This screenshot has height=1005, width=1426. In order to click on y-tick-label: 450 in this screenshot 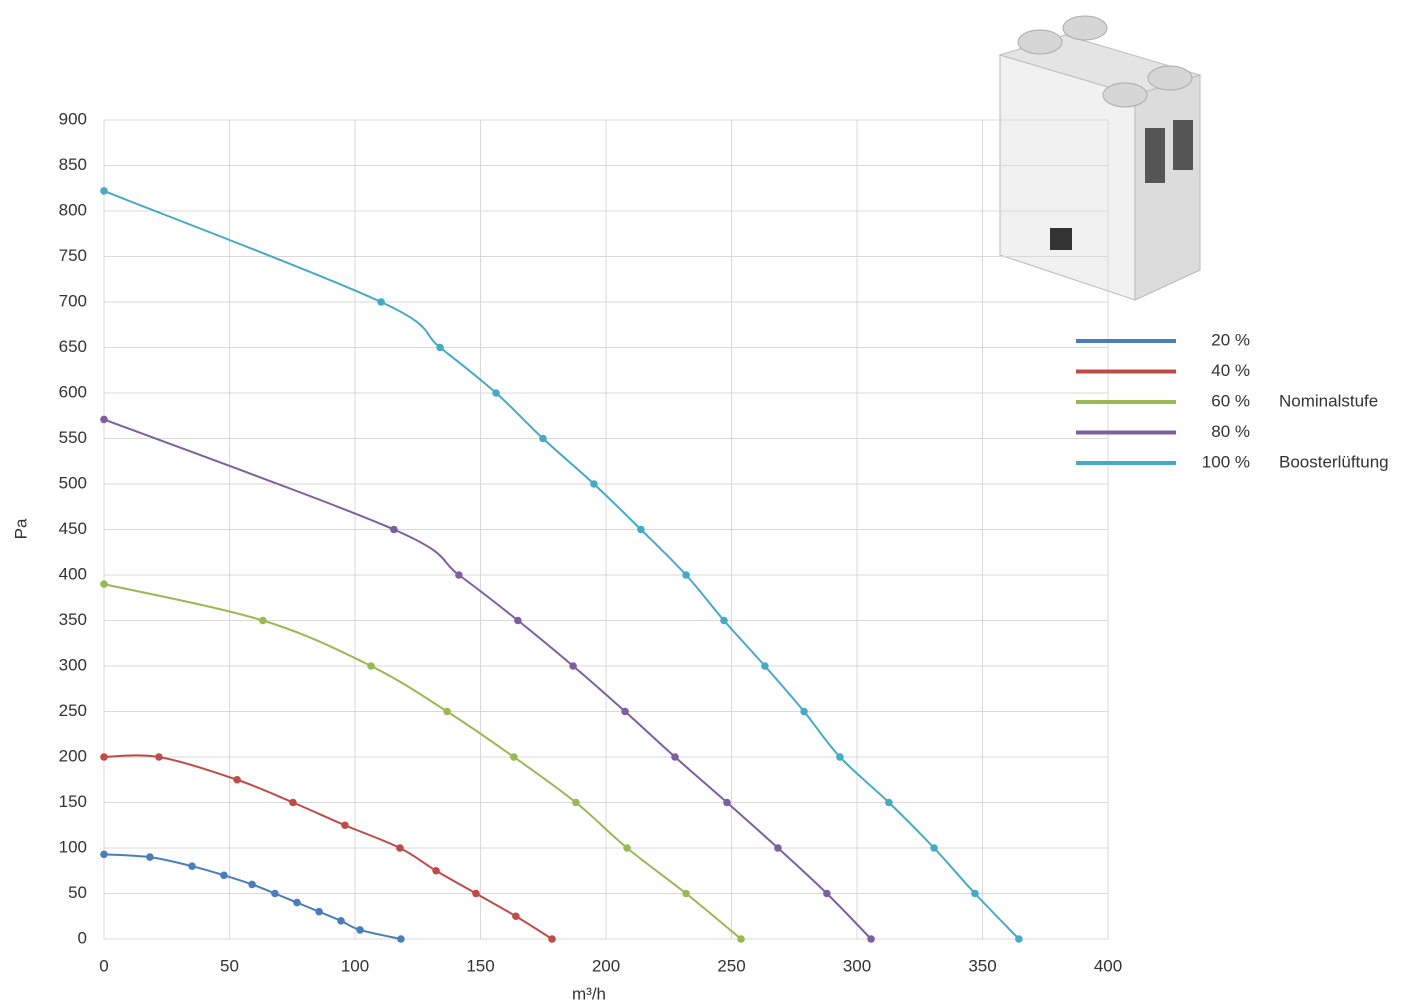, I will do `click(73, 528)`.